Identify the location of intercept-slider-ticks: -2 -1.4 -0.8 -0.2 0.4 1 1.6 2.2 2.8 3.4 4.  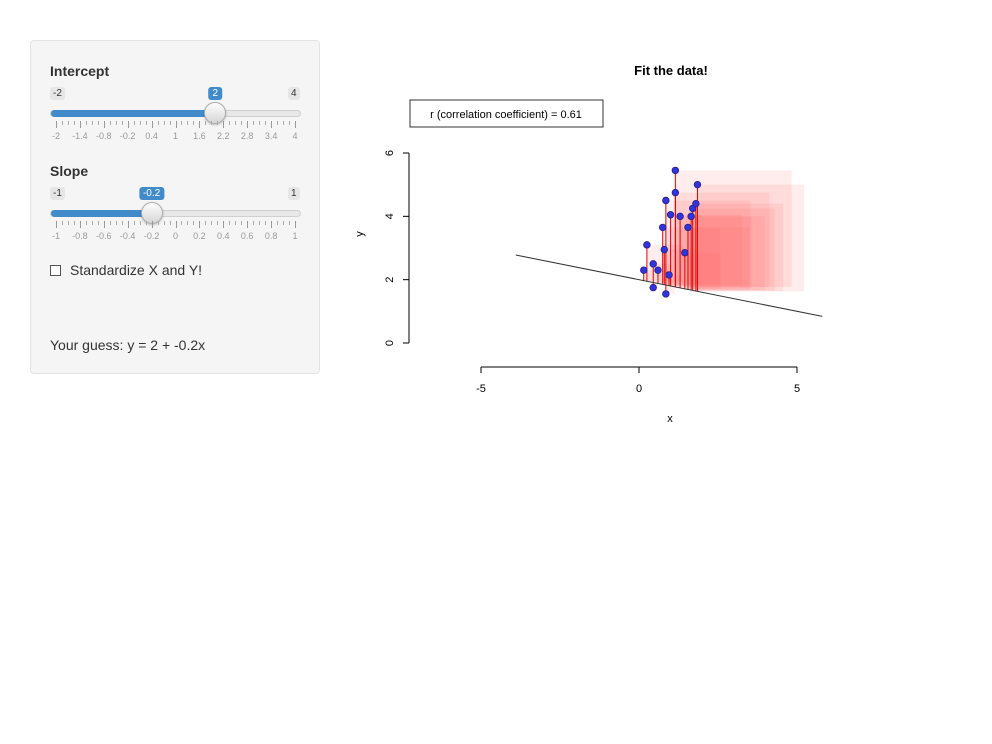
(175, 131).